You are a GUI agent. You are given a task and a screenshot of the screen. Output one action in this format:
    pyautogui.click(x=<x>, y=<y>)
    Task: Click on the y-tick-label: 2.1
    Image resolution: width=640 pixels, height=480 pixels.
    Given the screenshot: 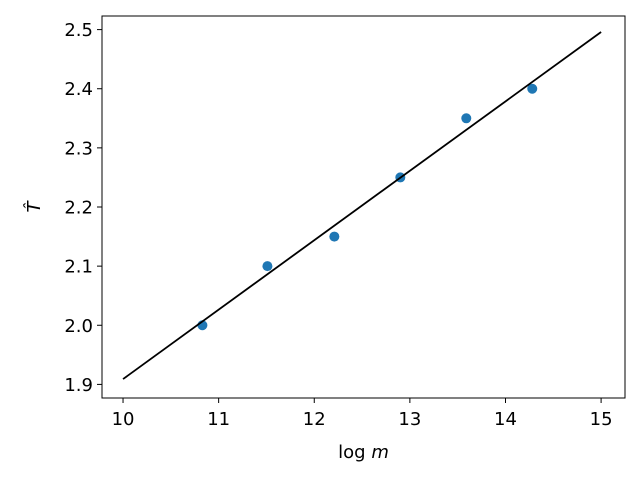 What is the action you would take?
    pyautogui.click(x=78, y=267)
    